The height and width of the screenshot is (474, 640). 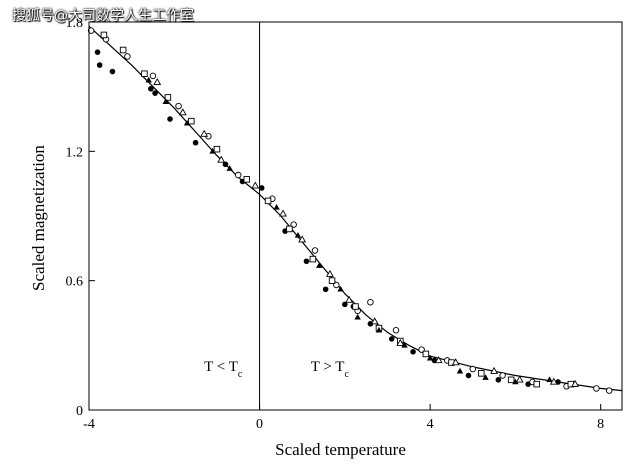 I want to click on annotation-below-tc: T < Tc, so click(x=223, y=369).